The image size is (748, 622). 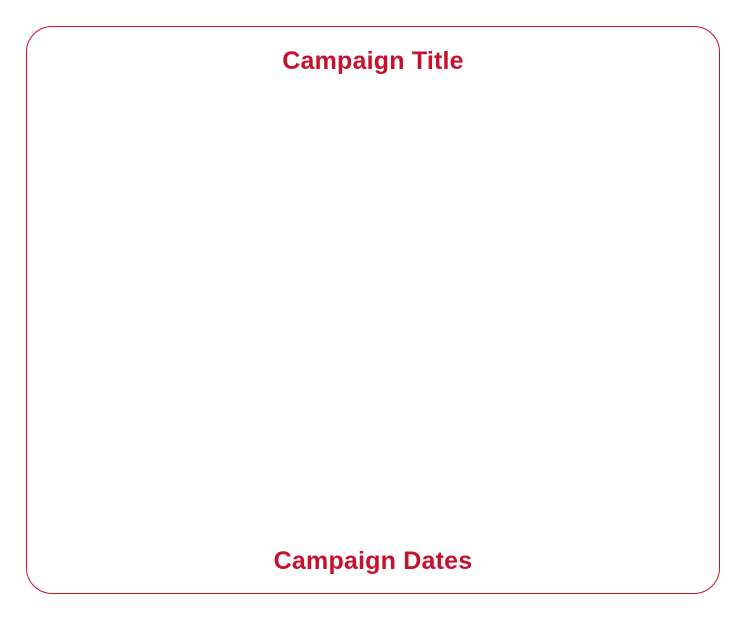 What do you see at coordinates (373, 61) in the screenshot?
I see `campaign-title: Campaign Title` at bounding box center [373, 61].